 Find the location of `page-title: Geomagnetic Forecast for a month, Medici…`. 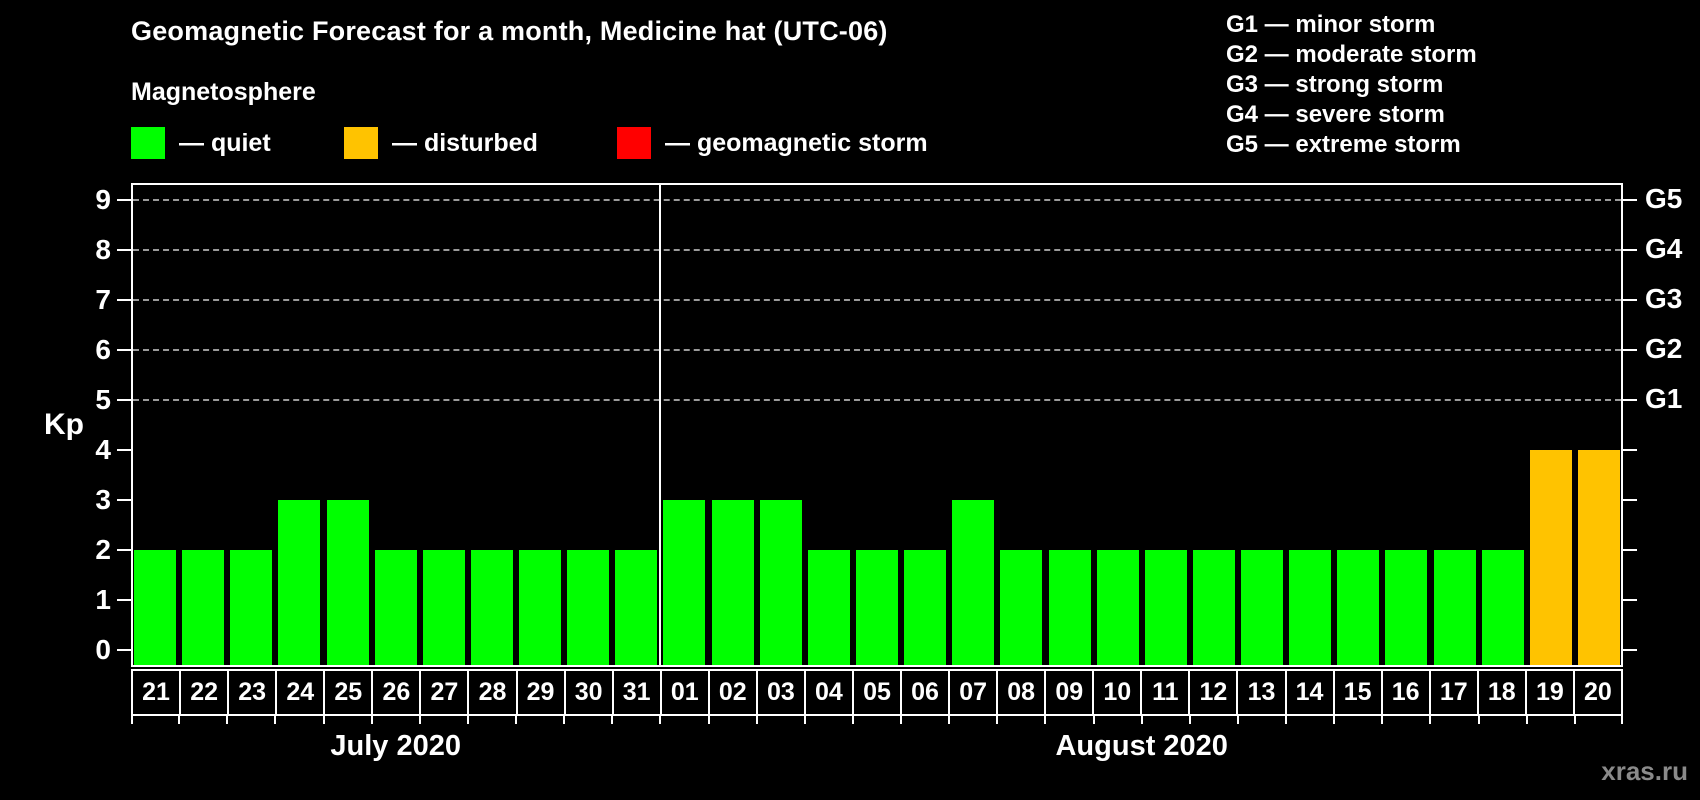

page-title: Geomagnetic Forecast for a month, Medici… is located at coordinates (509, 31).